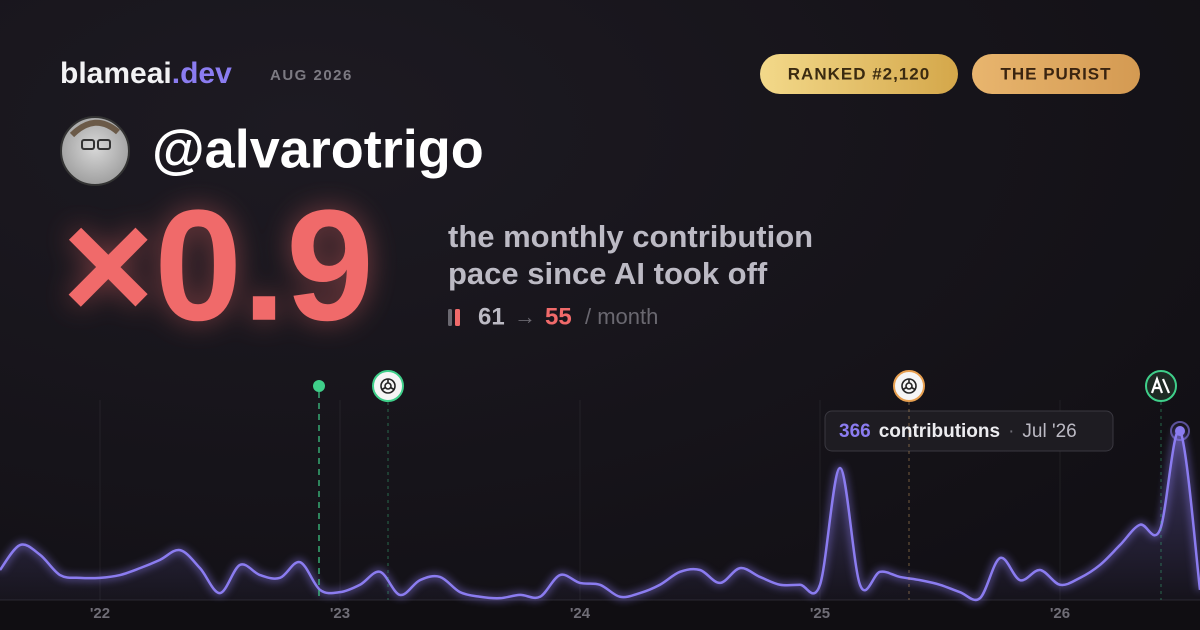 The height and width of the screenshot is (630, 1200). I want to click on x-tick-label: '26, so click(1060, 613).